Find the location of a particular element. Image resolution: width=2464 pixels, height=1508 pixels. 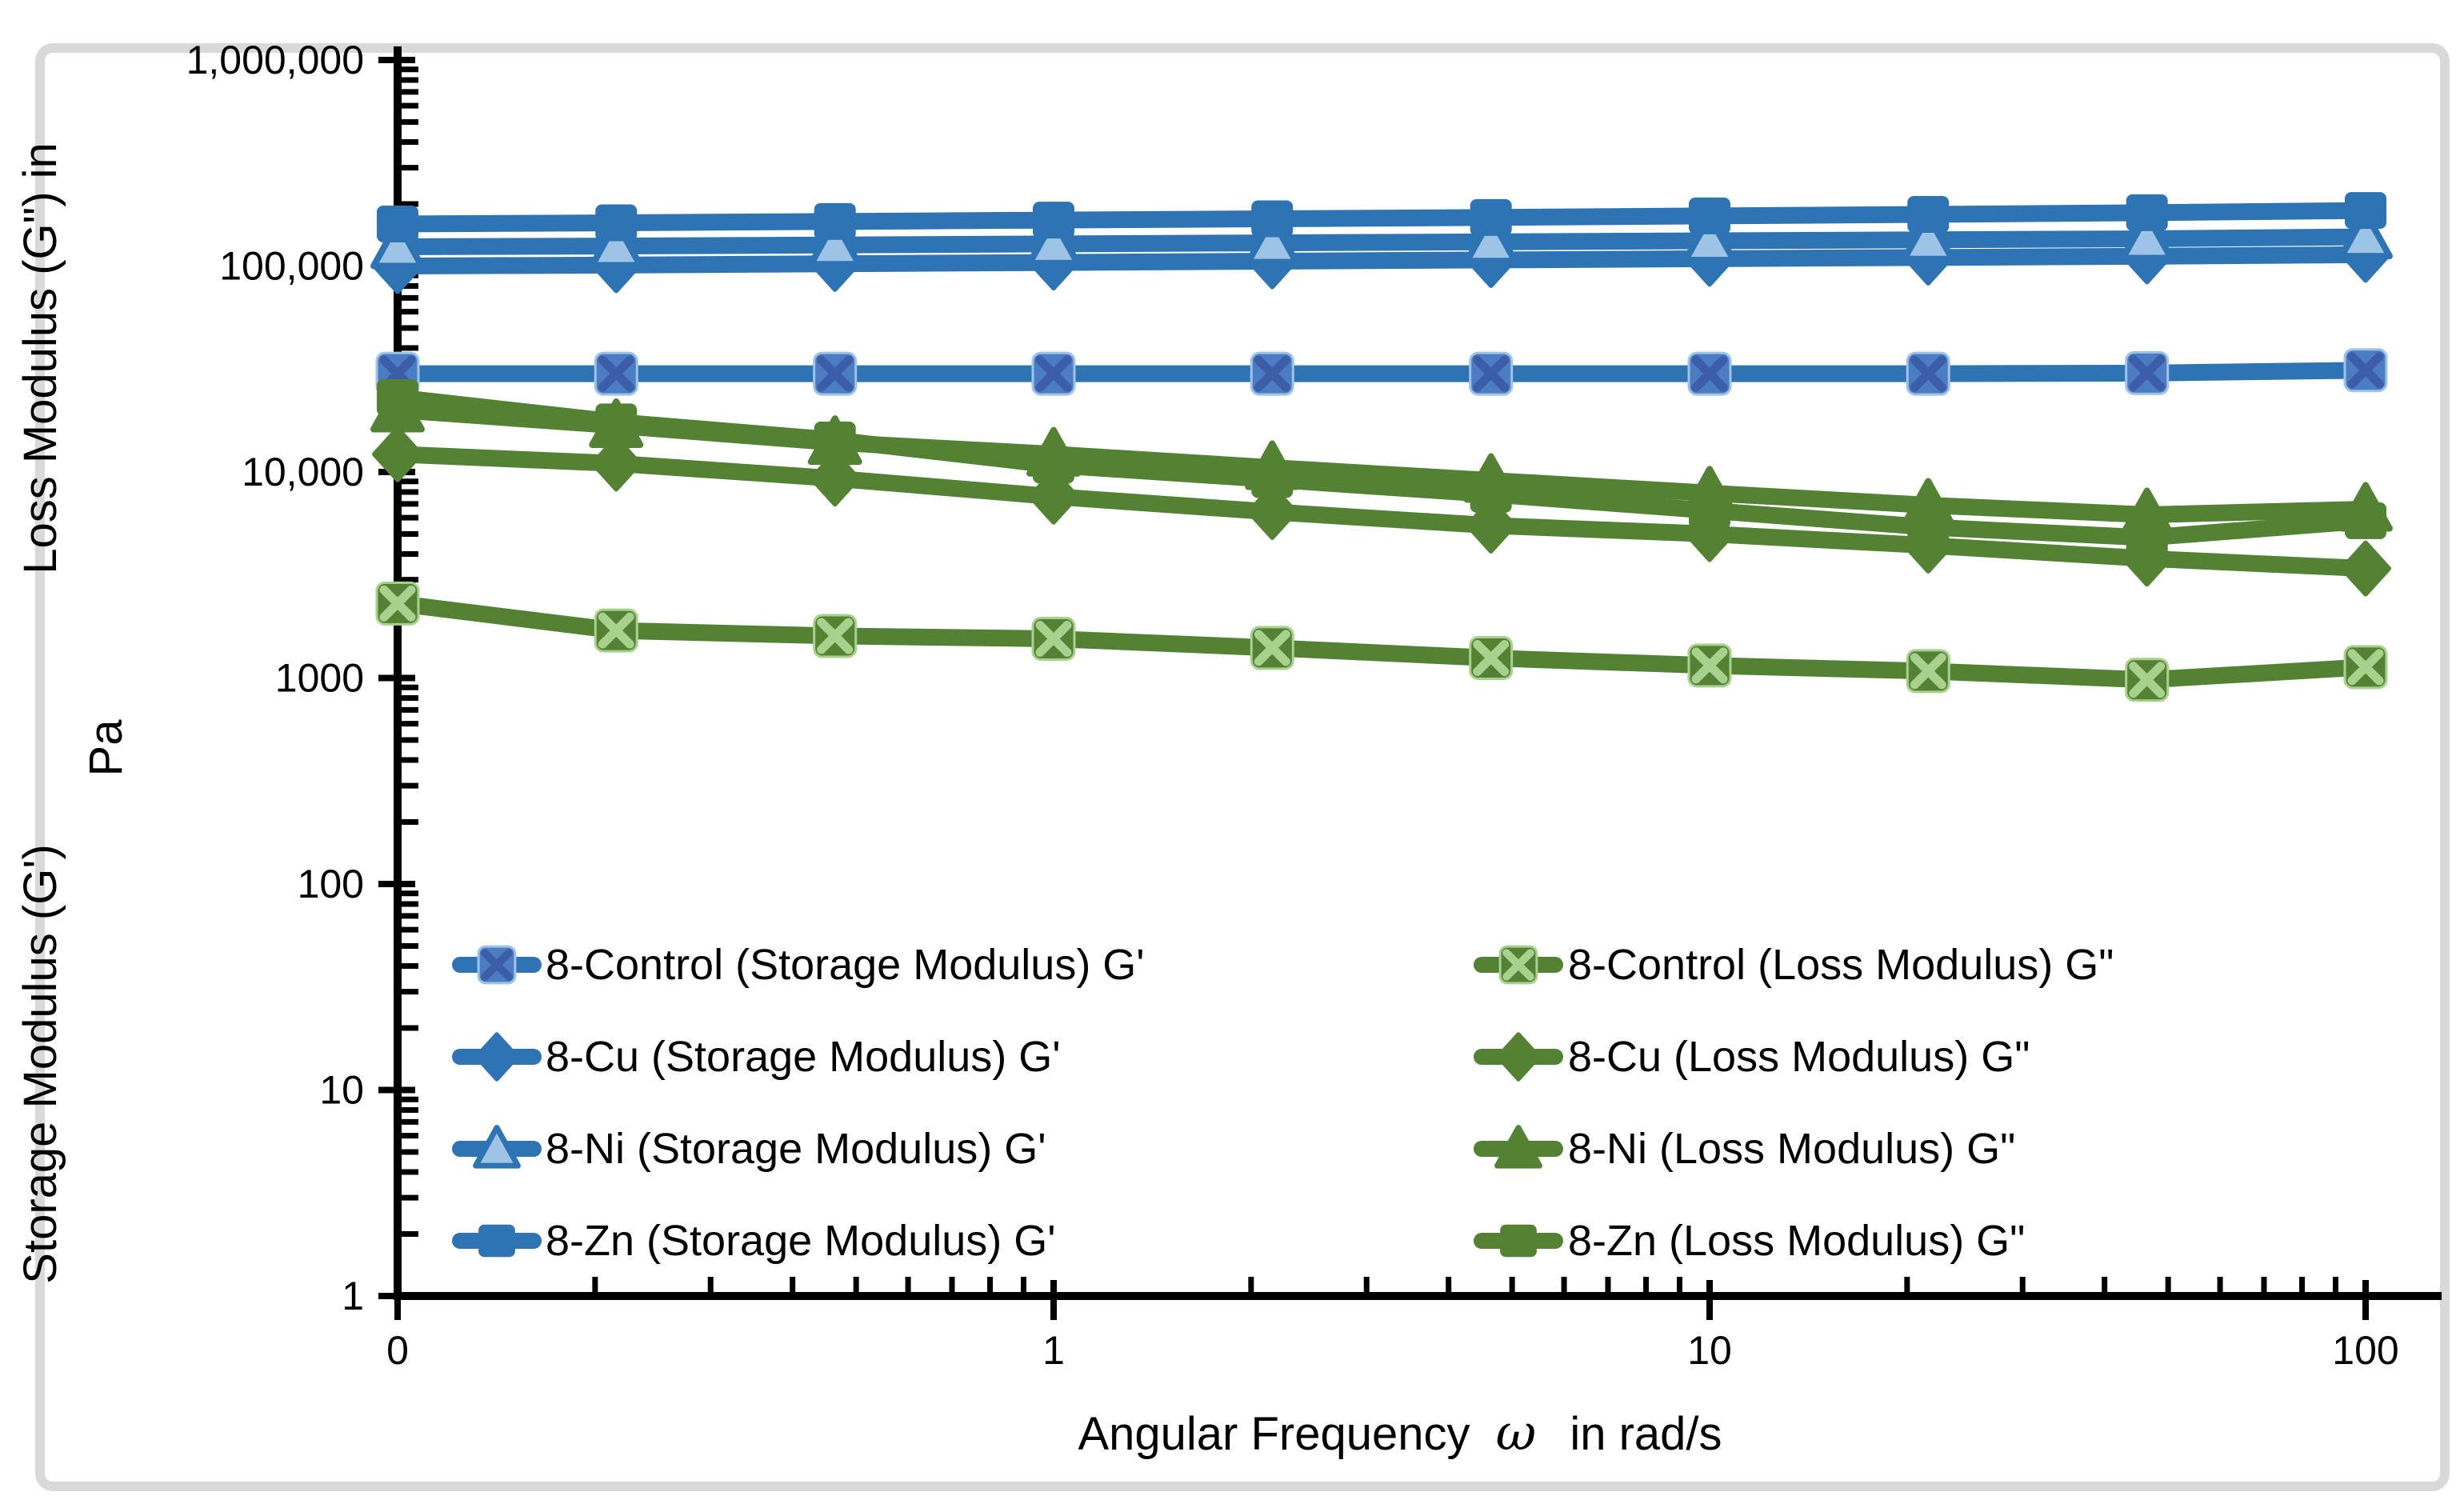

series-8-control-storage-modulus-g is located at coordinates (1381, 372).